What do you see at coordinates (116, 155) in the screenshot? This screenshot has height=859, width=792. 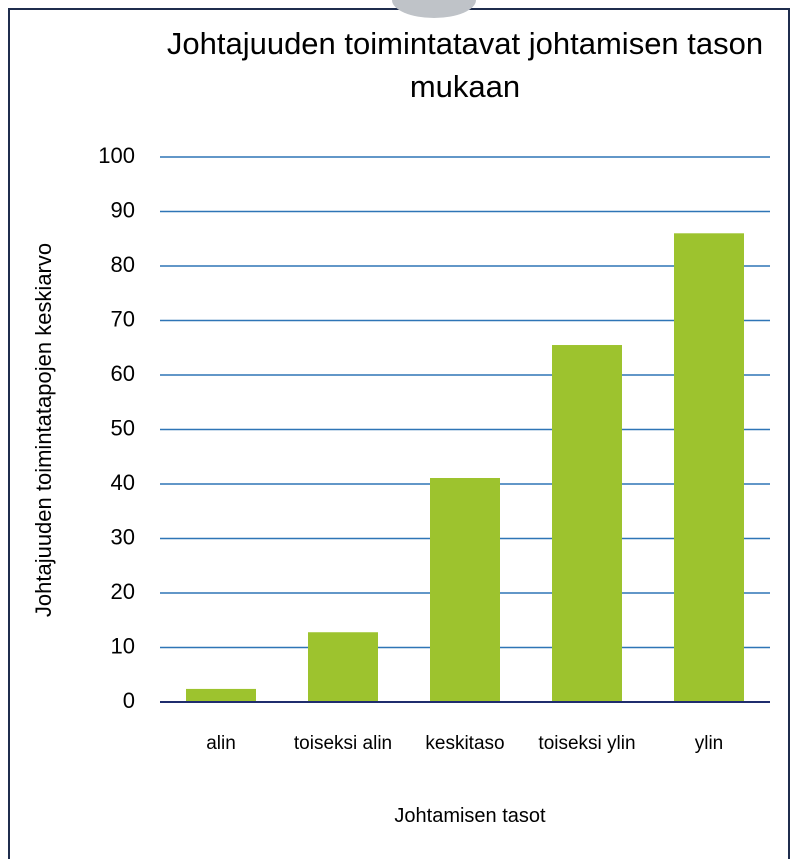 I see `y-tick-label: 100` at bounding box center [116, 155].